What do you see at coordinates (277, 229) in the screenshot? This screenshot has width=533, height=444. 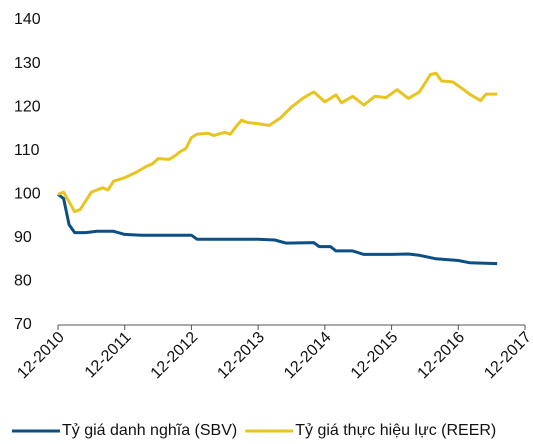 I see `series-line` at bounding box center [277, 229].